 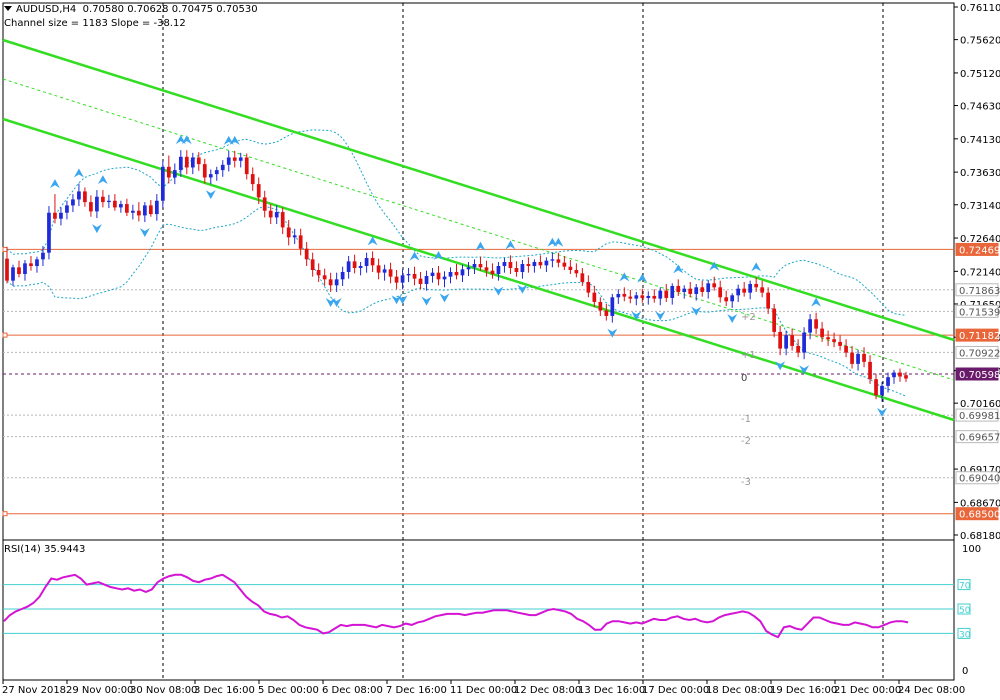 What do you see at coordinates (979, 479) in the screenshot?
I see `price-level-label: 0.69040` at bounding box center [979, 479].